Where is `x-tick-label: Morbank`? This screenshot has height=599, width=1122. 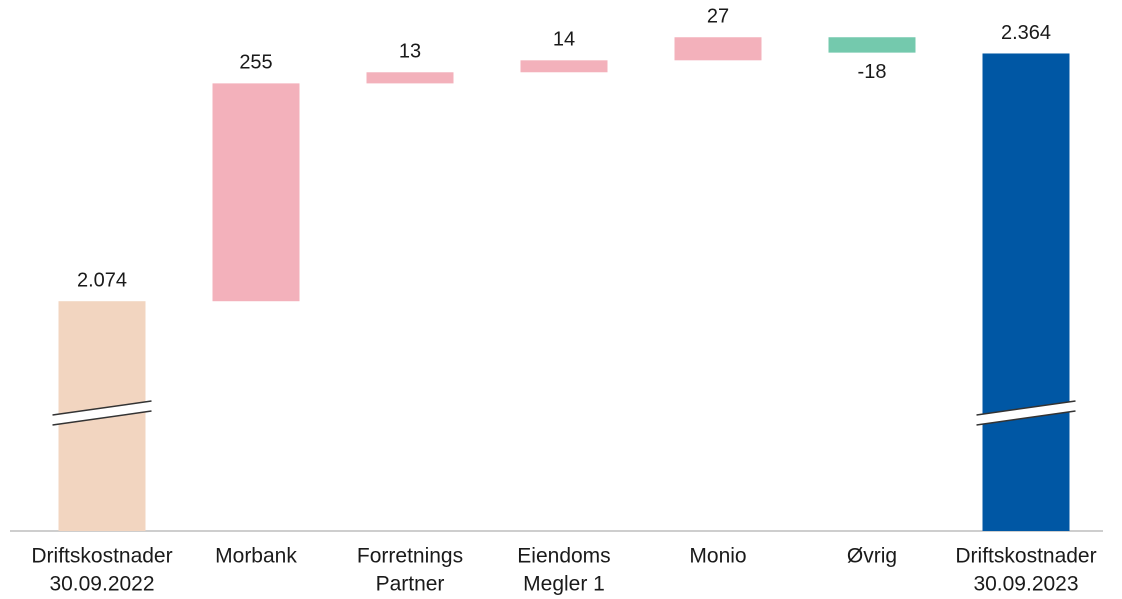
x-tick-label: Morbank is located at coordinates (256, 556).